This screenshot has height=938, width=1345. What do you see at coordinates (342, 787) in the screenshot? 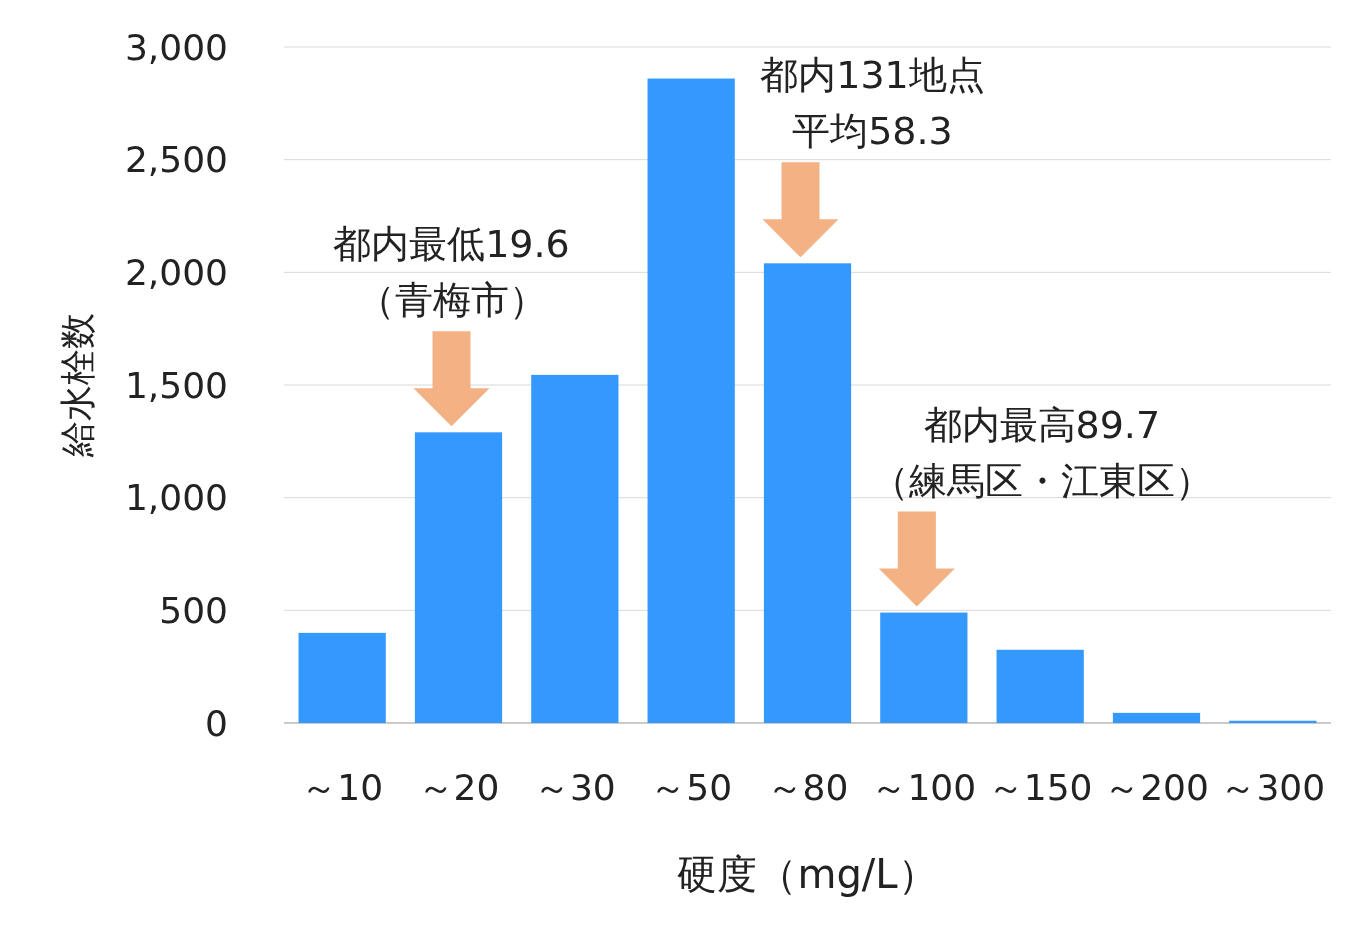
I see `x-tick-label: ～10` at bounding box center [342, 787].